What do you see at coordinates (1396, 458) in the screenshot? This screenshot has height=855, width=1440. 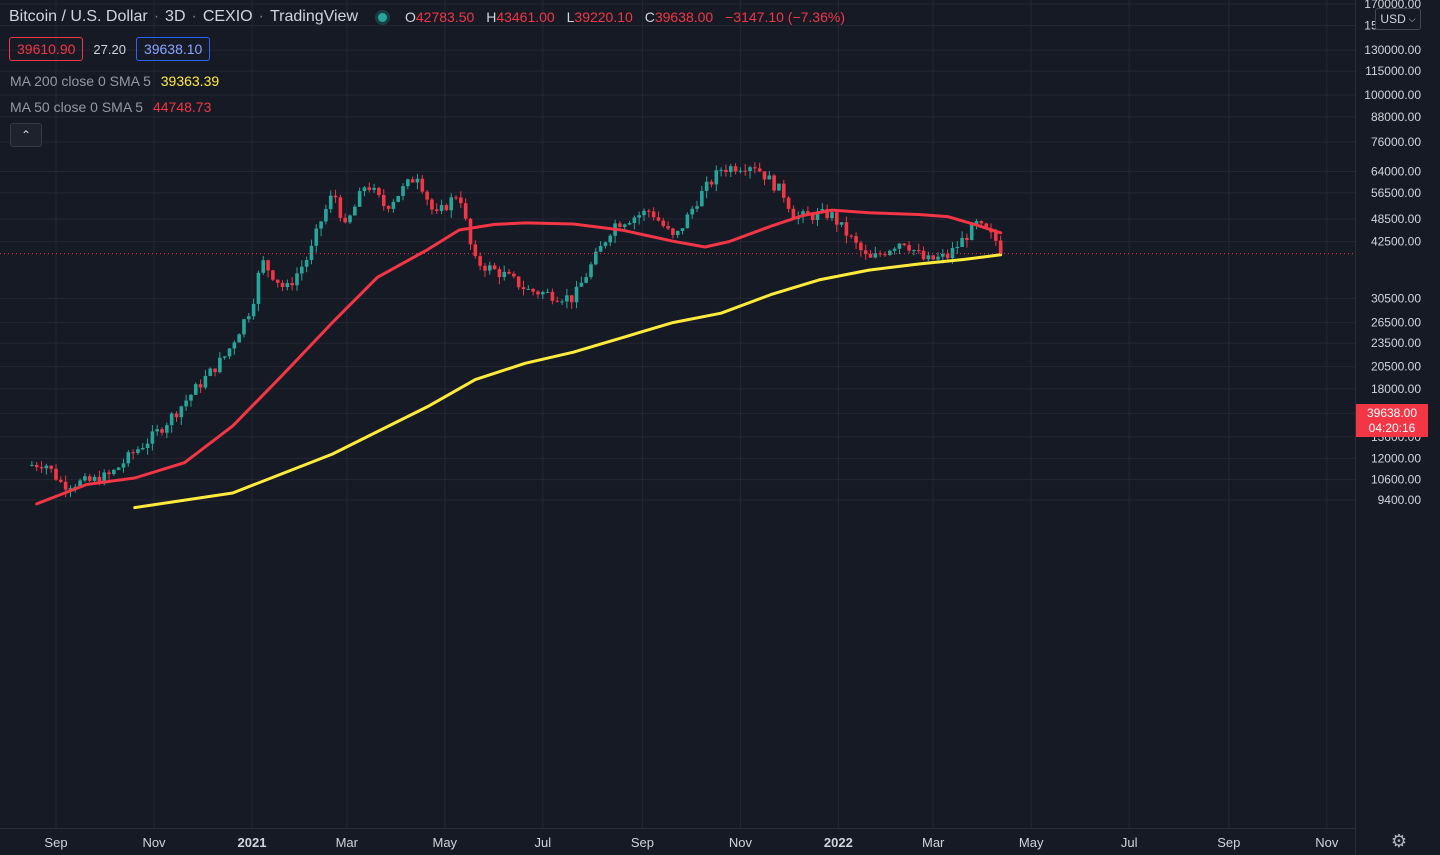 I see `price-axis-label: 12000.00` at bounding box center [1396, 458].